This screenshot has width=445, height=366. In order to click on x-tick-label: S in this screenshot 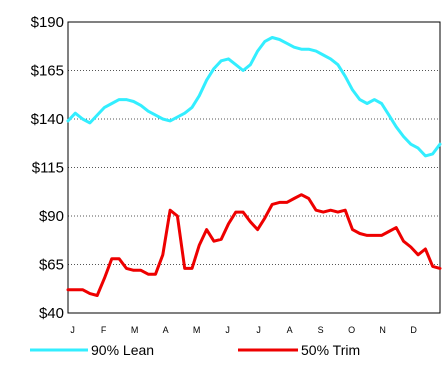, I will do `click(321, 330)`.